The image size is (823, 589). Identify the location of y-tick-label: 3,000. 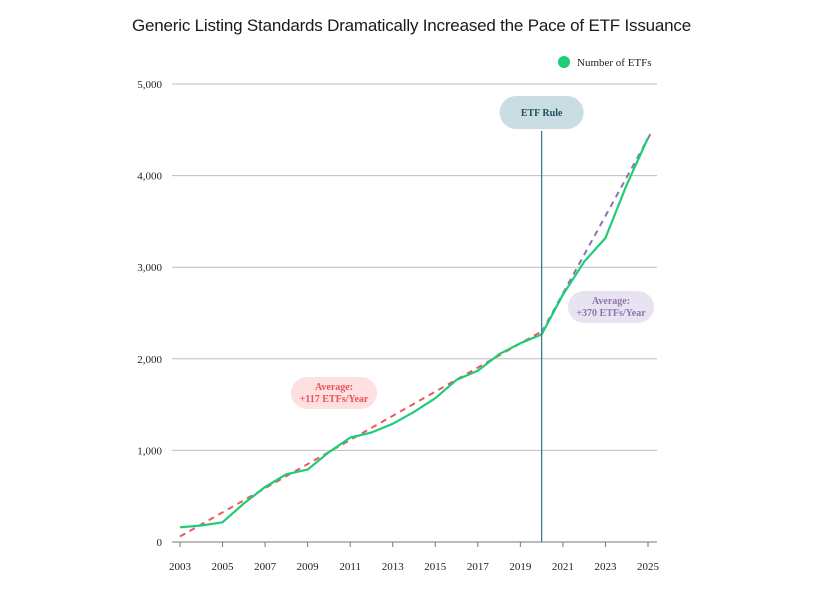
(149, 268).